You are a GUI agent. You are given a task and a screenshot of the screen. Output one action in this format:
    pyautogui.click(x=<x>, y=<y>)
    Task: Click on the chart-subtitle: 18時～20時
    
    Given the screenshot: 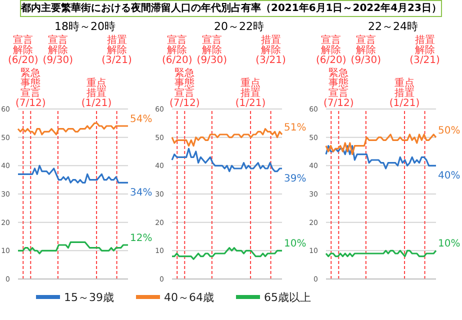 What is the action you would take?
    pyautogui.click(x=85, y=26)
    